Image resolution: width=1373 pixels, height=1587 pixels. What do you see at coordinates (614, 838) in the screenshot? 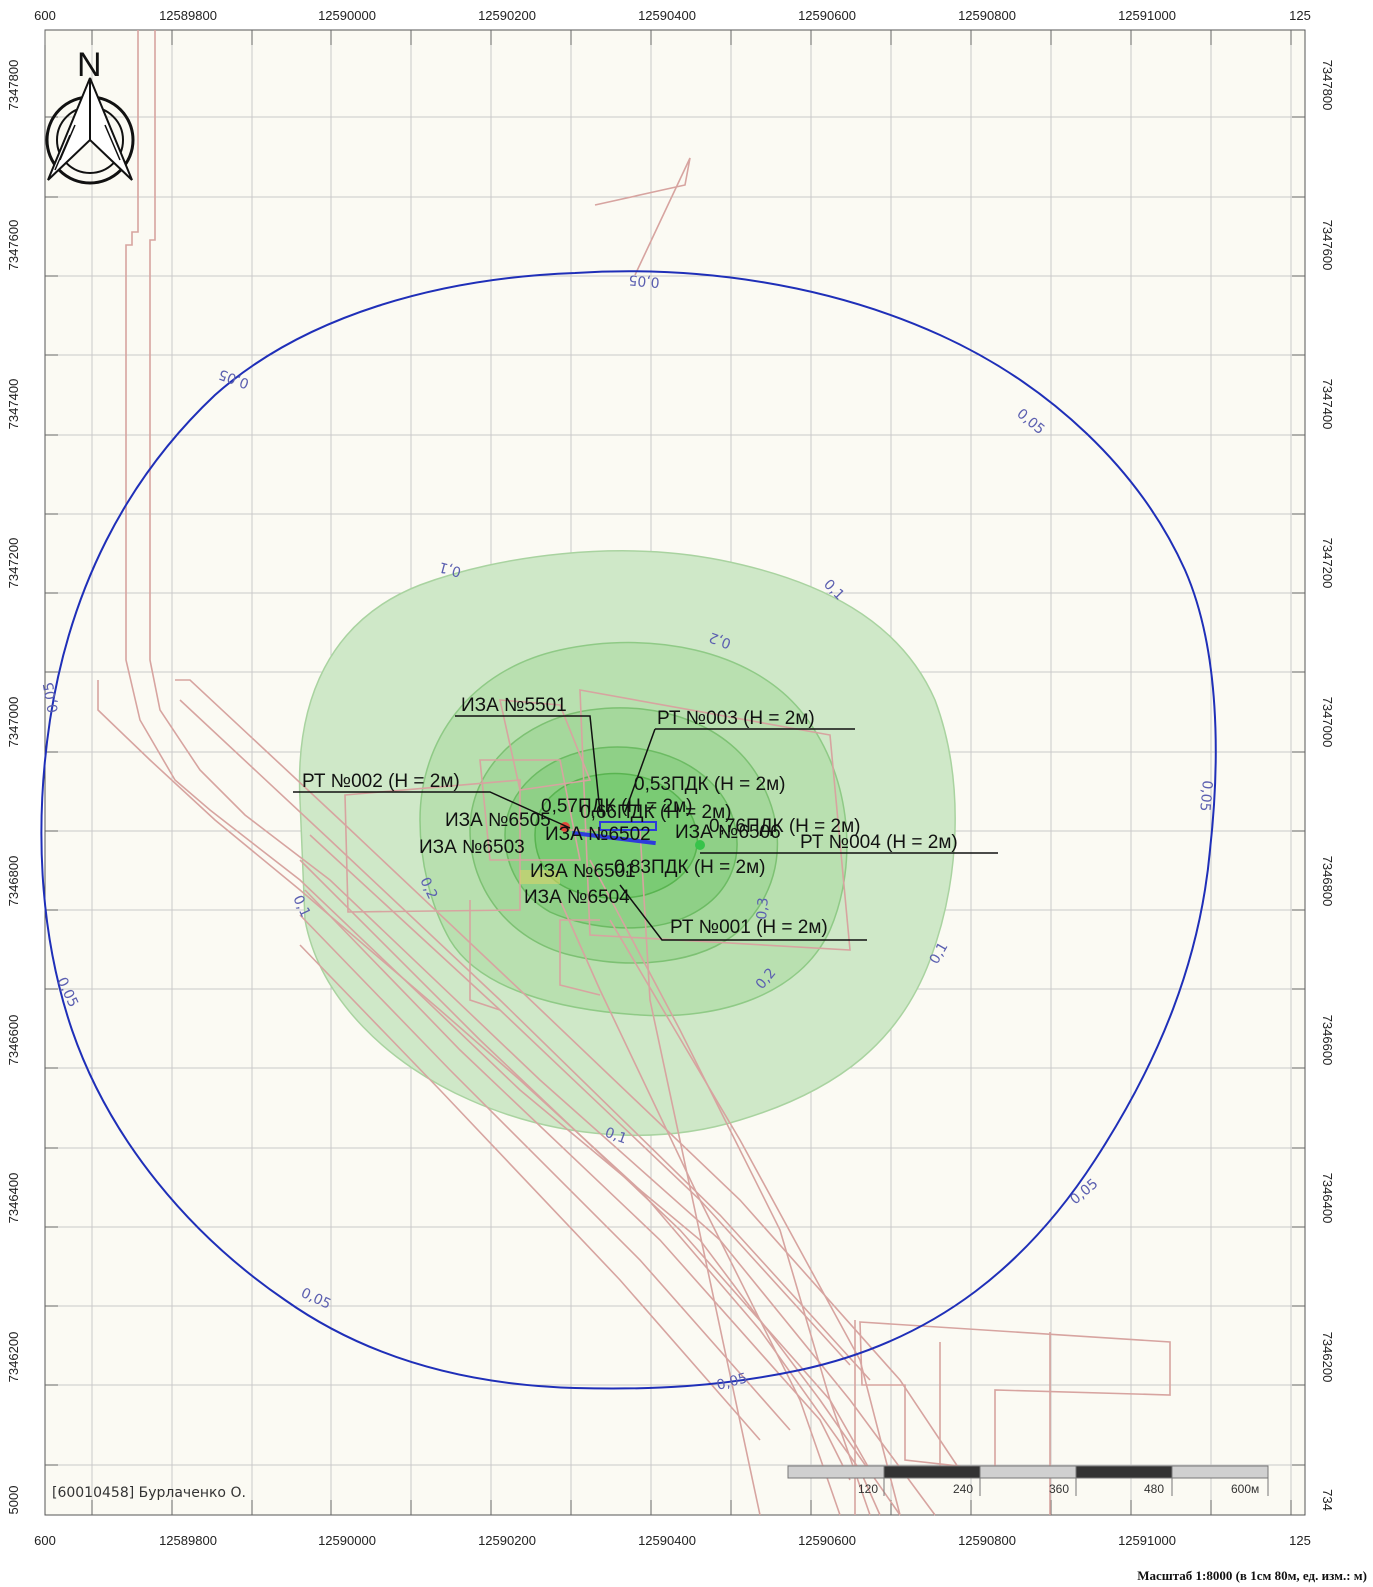
I see `source-line` at bounding box center [614, 838].